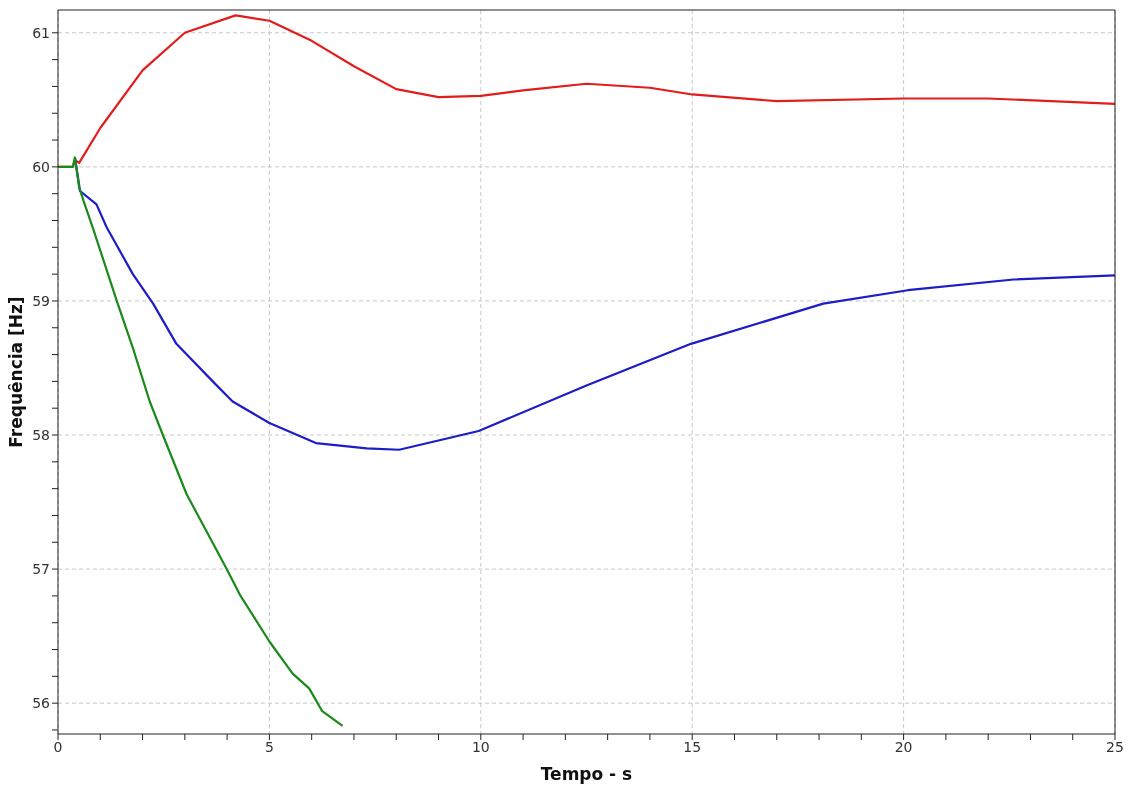 This screenshot has height=794, width=1137. What do you see at coordinates (58, 746) in the screenshot?
I see `x-tick-label: 0` at bounding box center [58, 746].